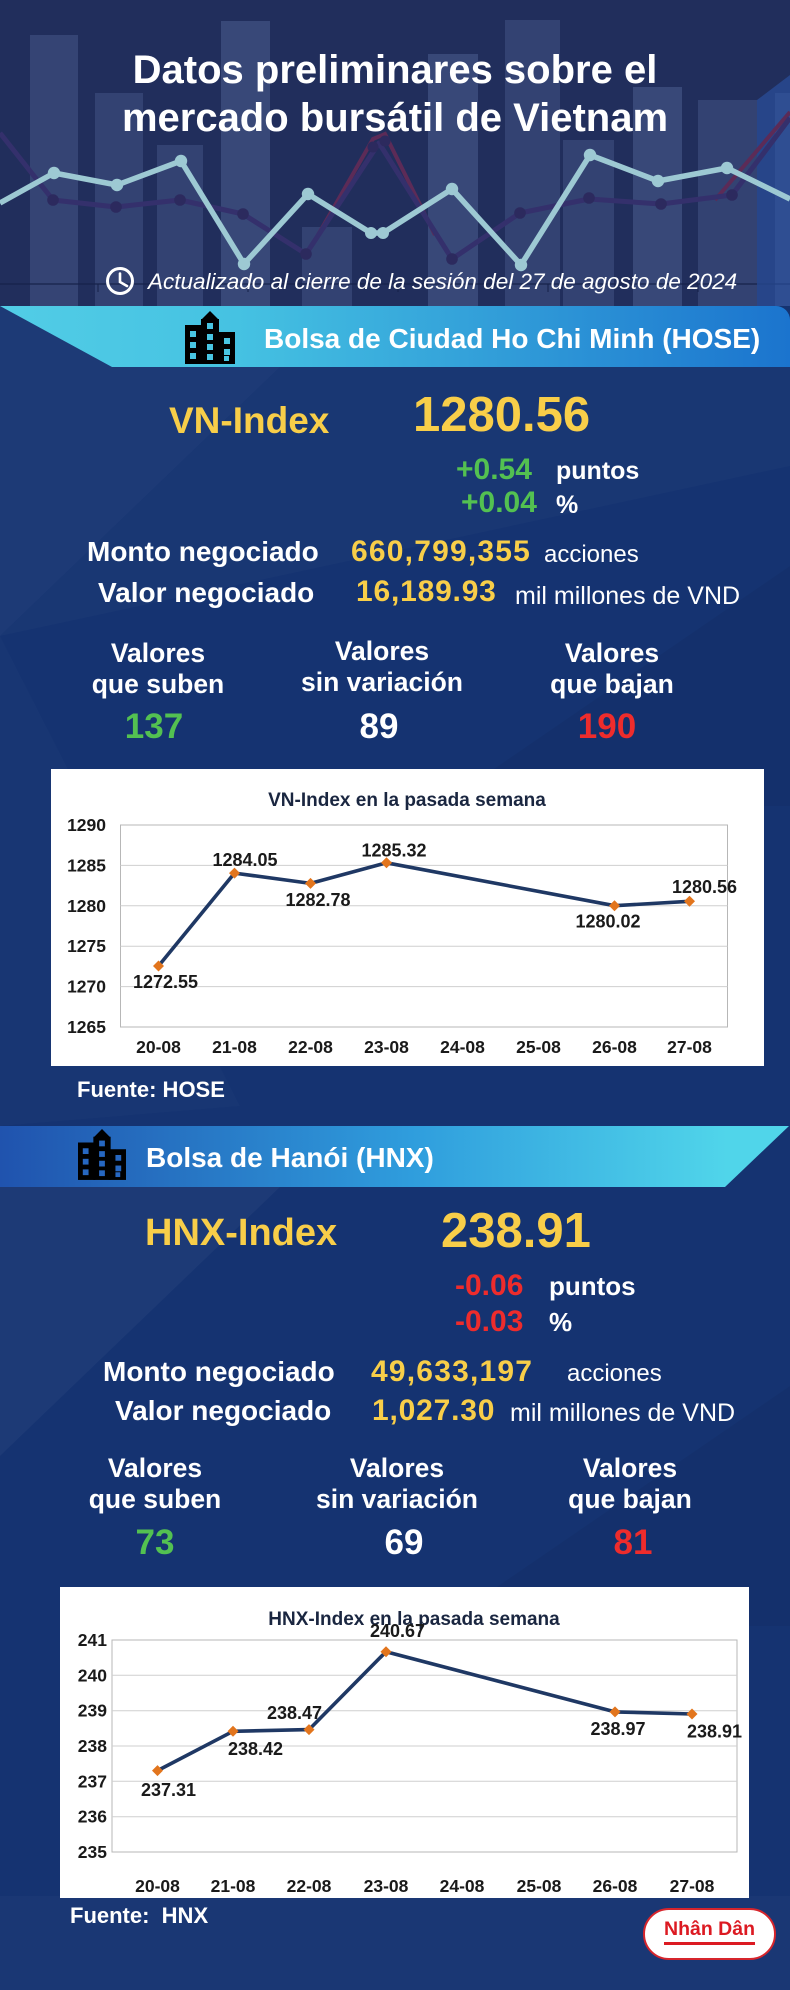 The width and height of the screenshot is (790, 1990). What do you see at coordinates (92, 1711) in the screenshot?
I see `svg-text: 239` at bounding box center [92, 1711].